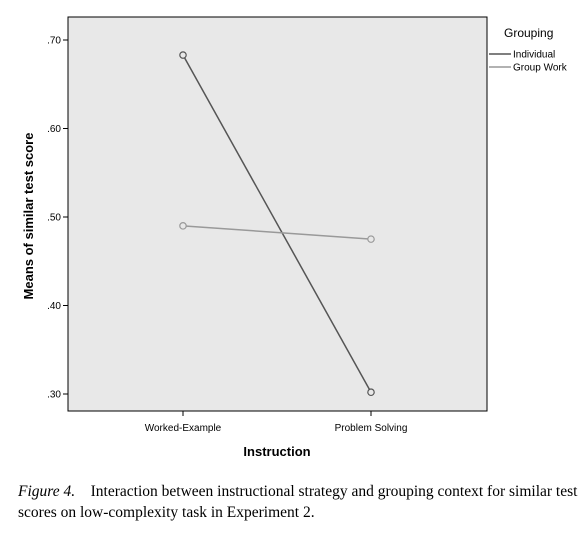 The width and height of the screenshot is (585, 534). Describe the element at coordinates (183, 428) in the screenshot. I see `x-tick-label: Worked-Example` at that location.